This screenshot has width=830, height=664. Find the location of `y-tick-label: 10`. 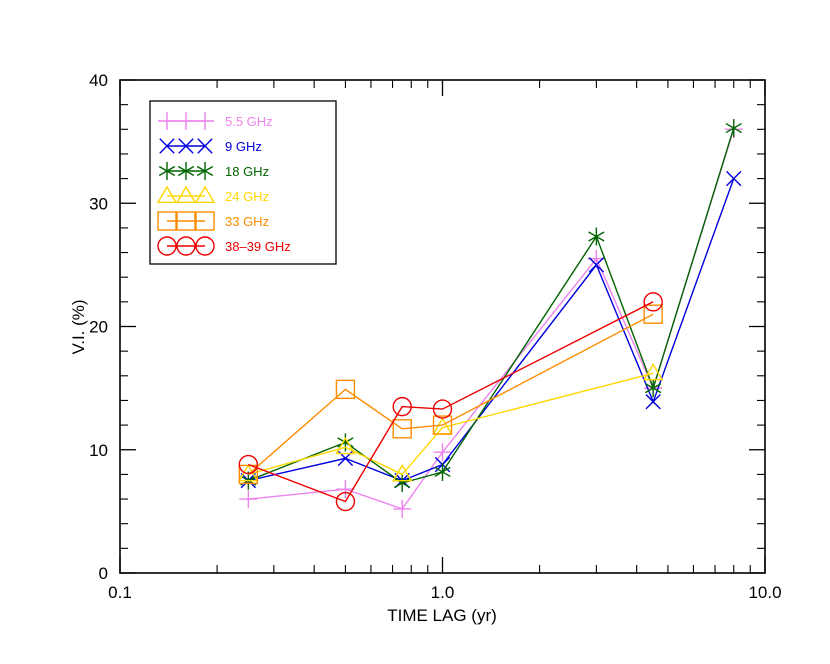

y-tick-label: 10 is located at coordinates (98, 450).